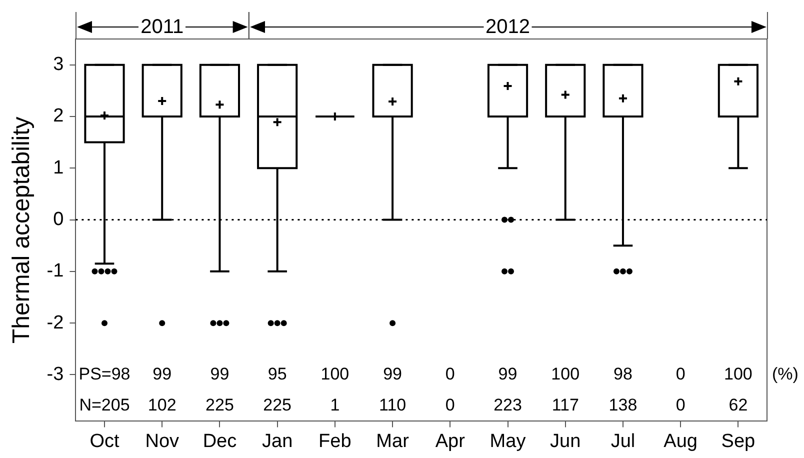  What do you see at coordinates (335, 404) in the screenshot?
I see `annotation: 1` at bounding box center [335, 404].